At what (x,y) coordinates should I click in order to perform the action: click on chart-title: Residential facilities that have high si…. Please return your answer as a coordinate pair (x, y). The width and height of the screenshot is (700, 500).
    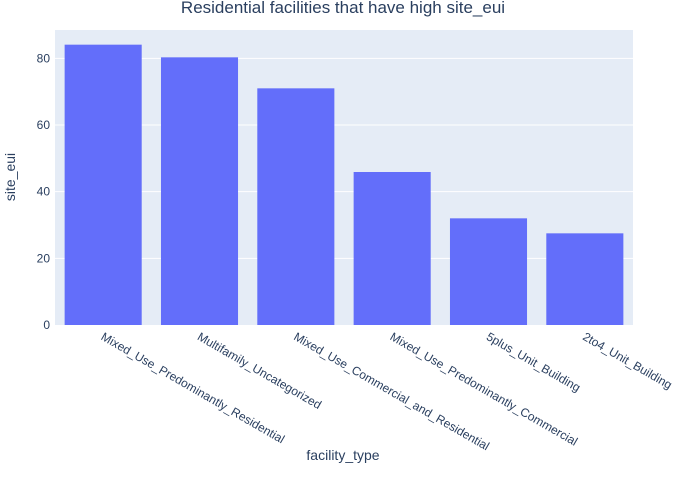
    Looking at the image, I should click on (343, 8).